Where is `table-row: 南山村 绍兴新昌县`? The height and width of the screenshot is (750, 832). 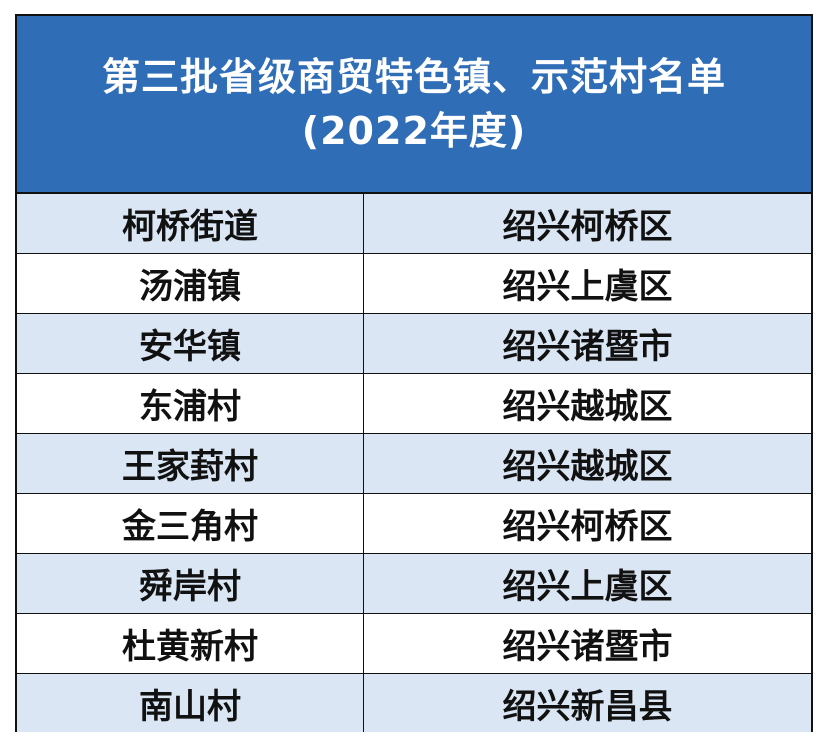
table-row: 南山村 绍兴新昌县 is located at coordinates (414, 703).